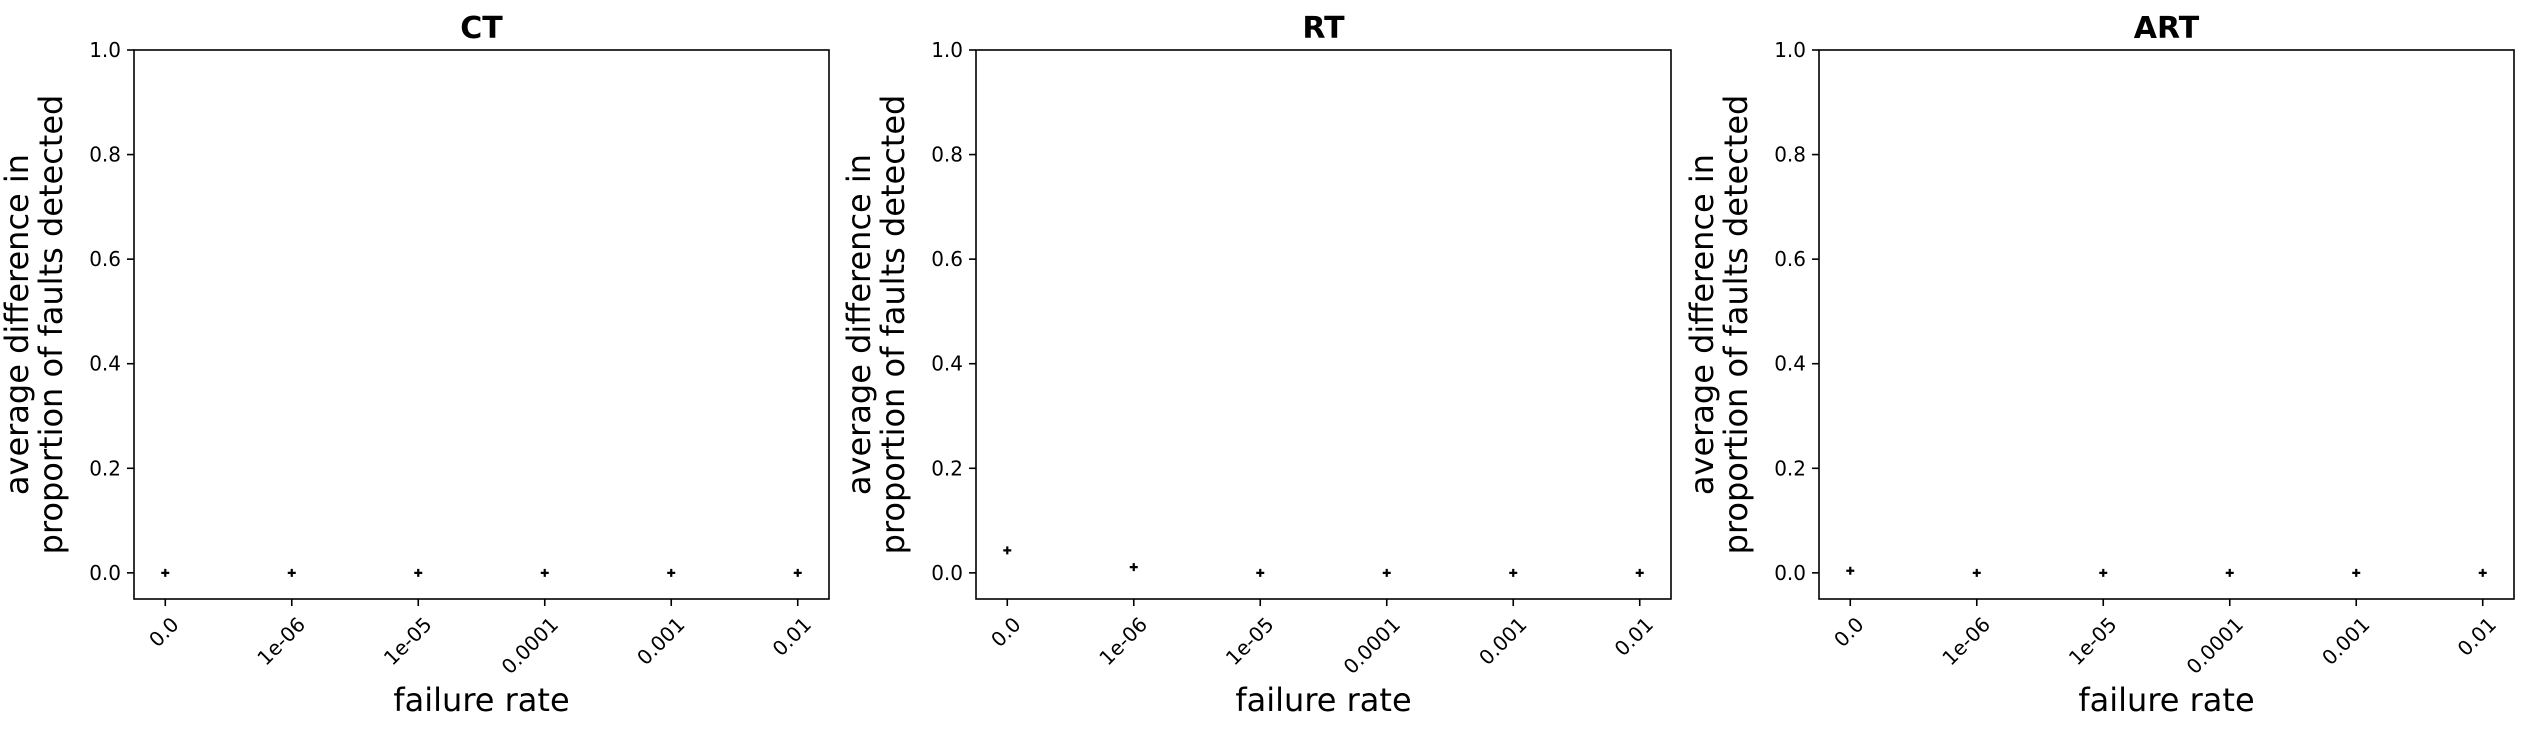 This screenshot has height=732, width=2531. I want to click on chart-title: CT, so click(481, 28).